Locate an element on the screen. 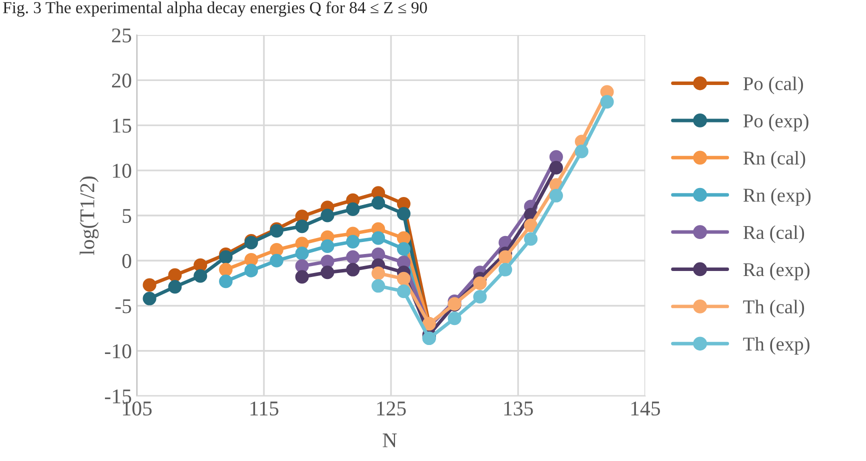  y-tick-label: 5 is located at coordinates (127, 216).